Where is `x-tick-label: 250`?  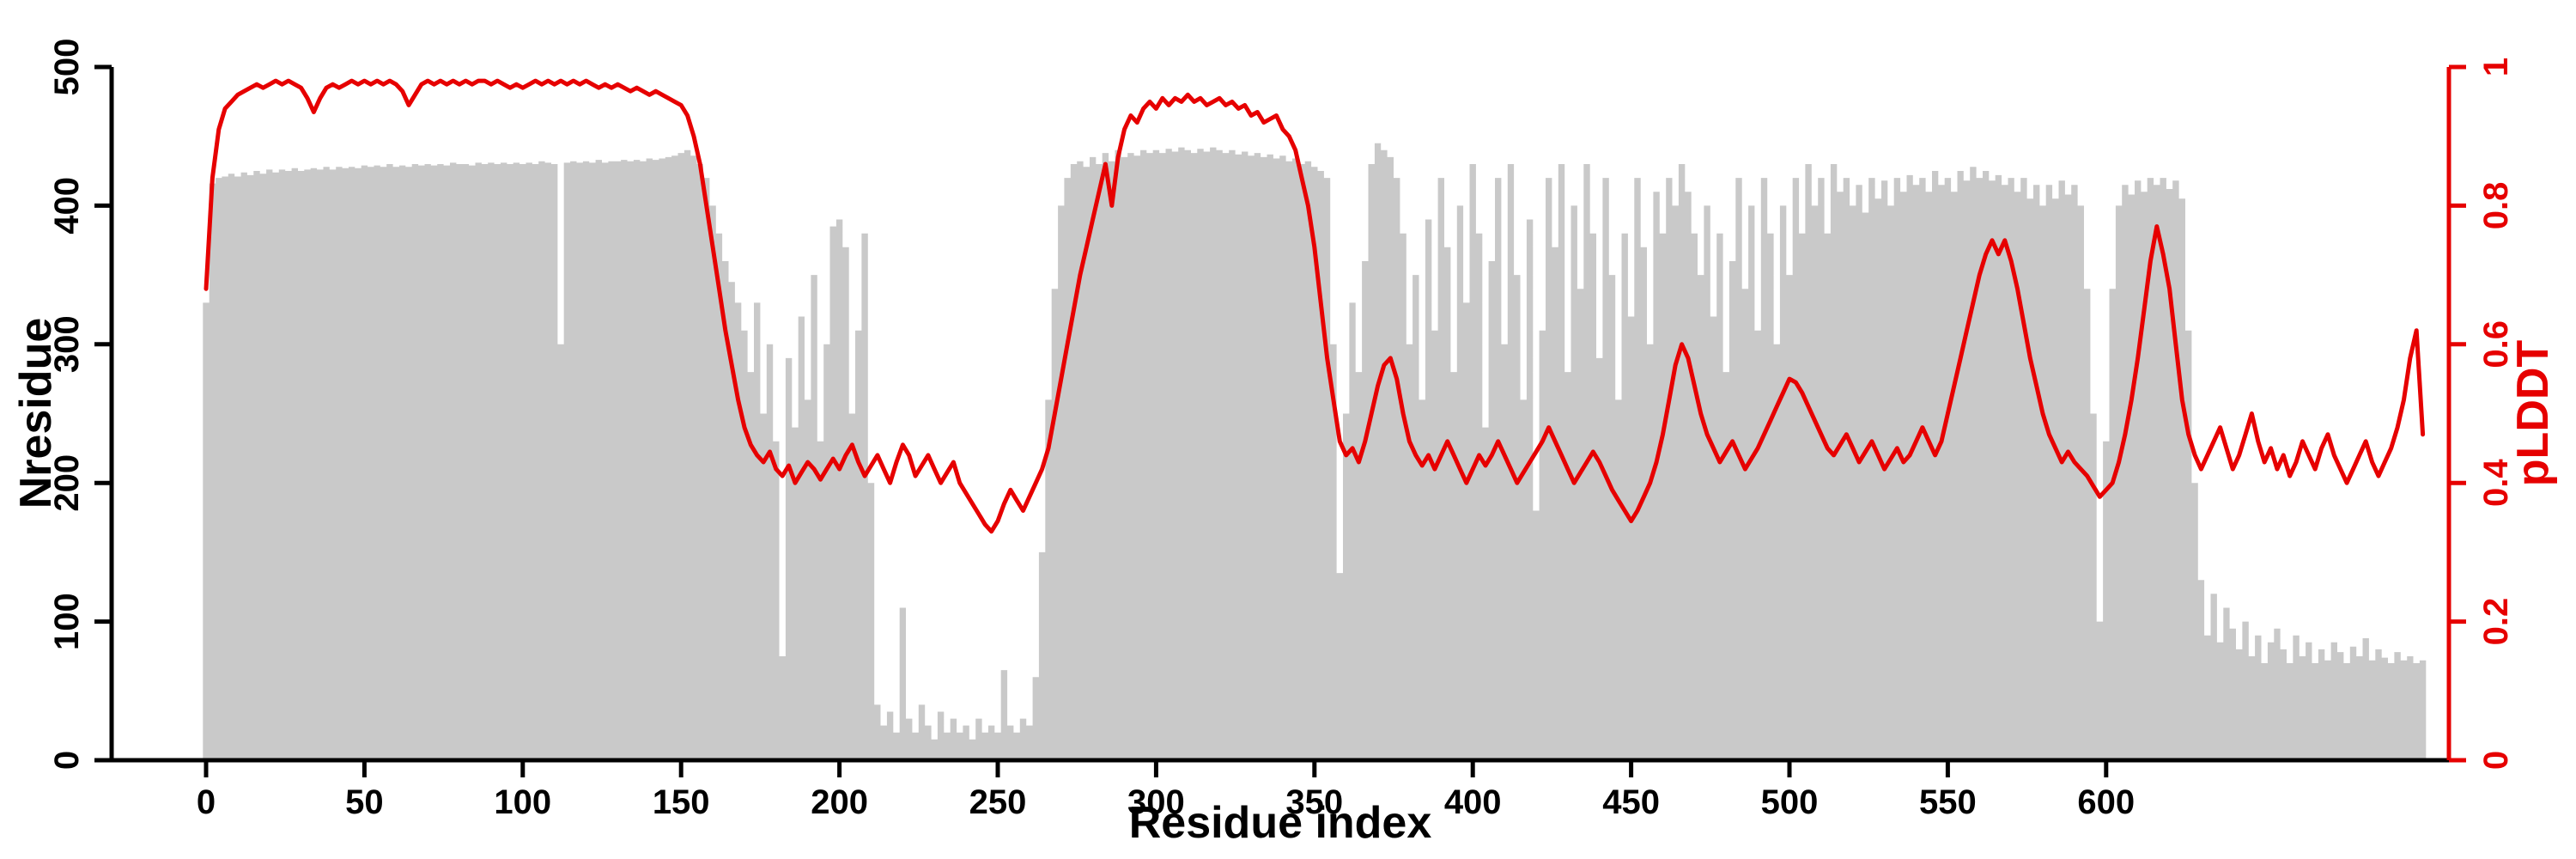
x-tick-label: 250 is located at coordinates (998, 802).